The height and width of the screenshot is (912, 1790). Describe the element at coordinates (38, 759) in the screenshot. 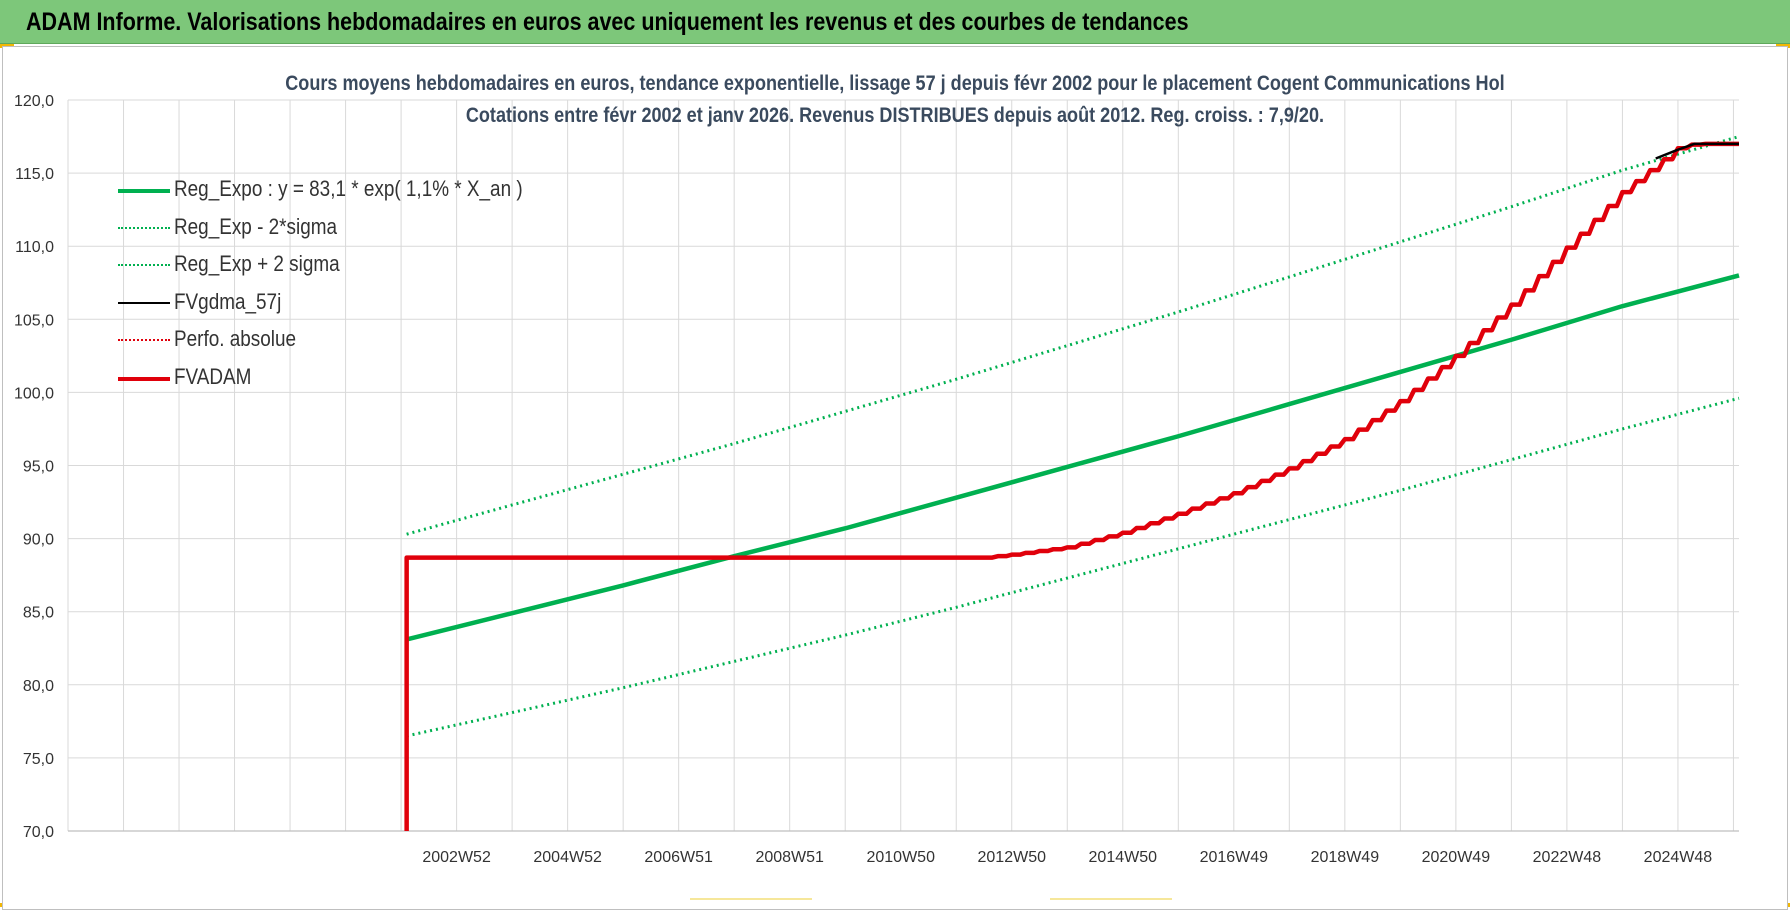

I see `y-tick-label: 75,0` at that location.